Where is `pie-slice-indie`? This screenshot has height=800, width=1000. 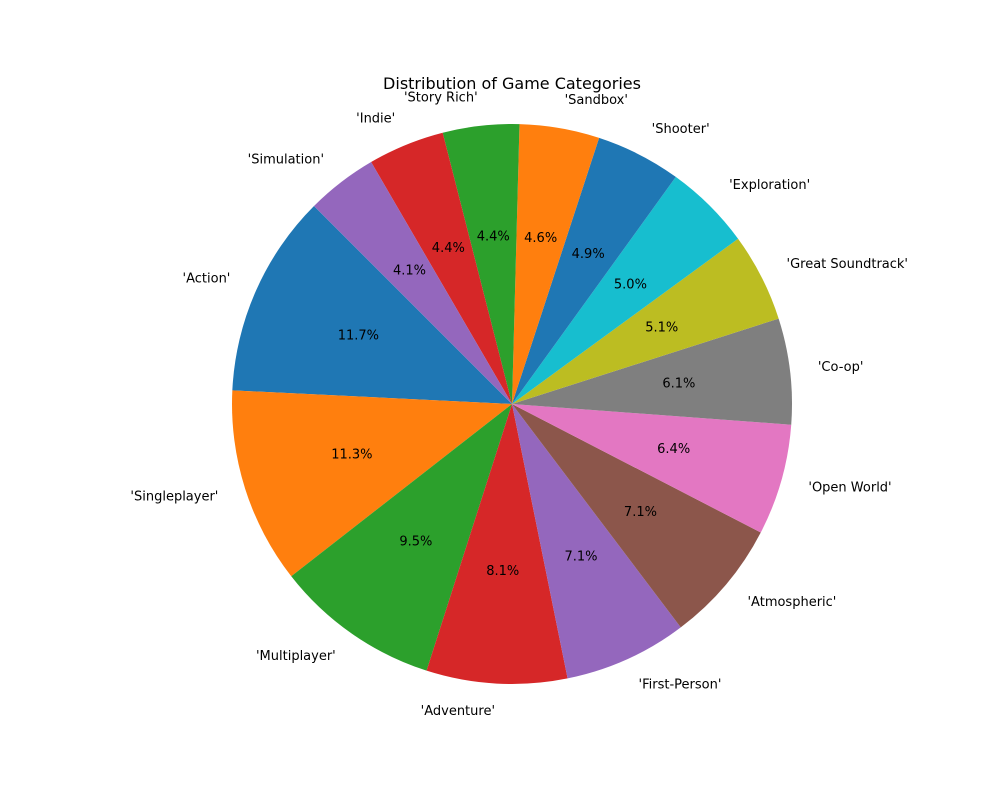
pie-slice-indie is located at coordinates (441, 268).